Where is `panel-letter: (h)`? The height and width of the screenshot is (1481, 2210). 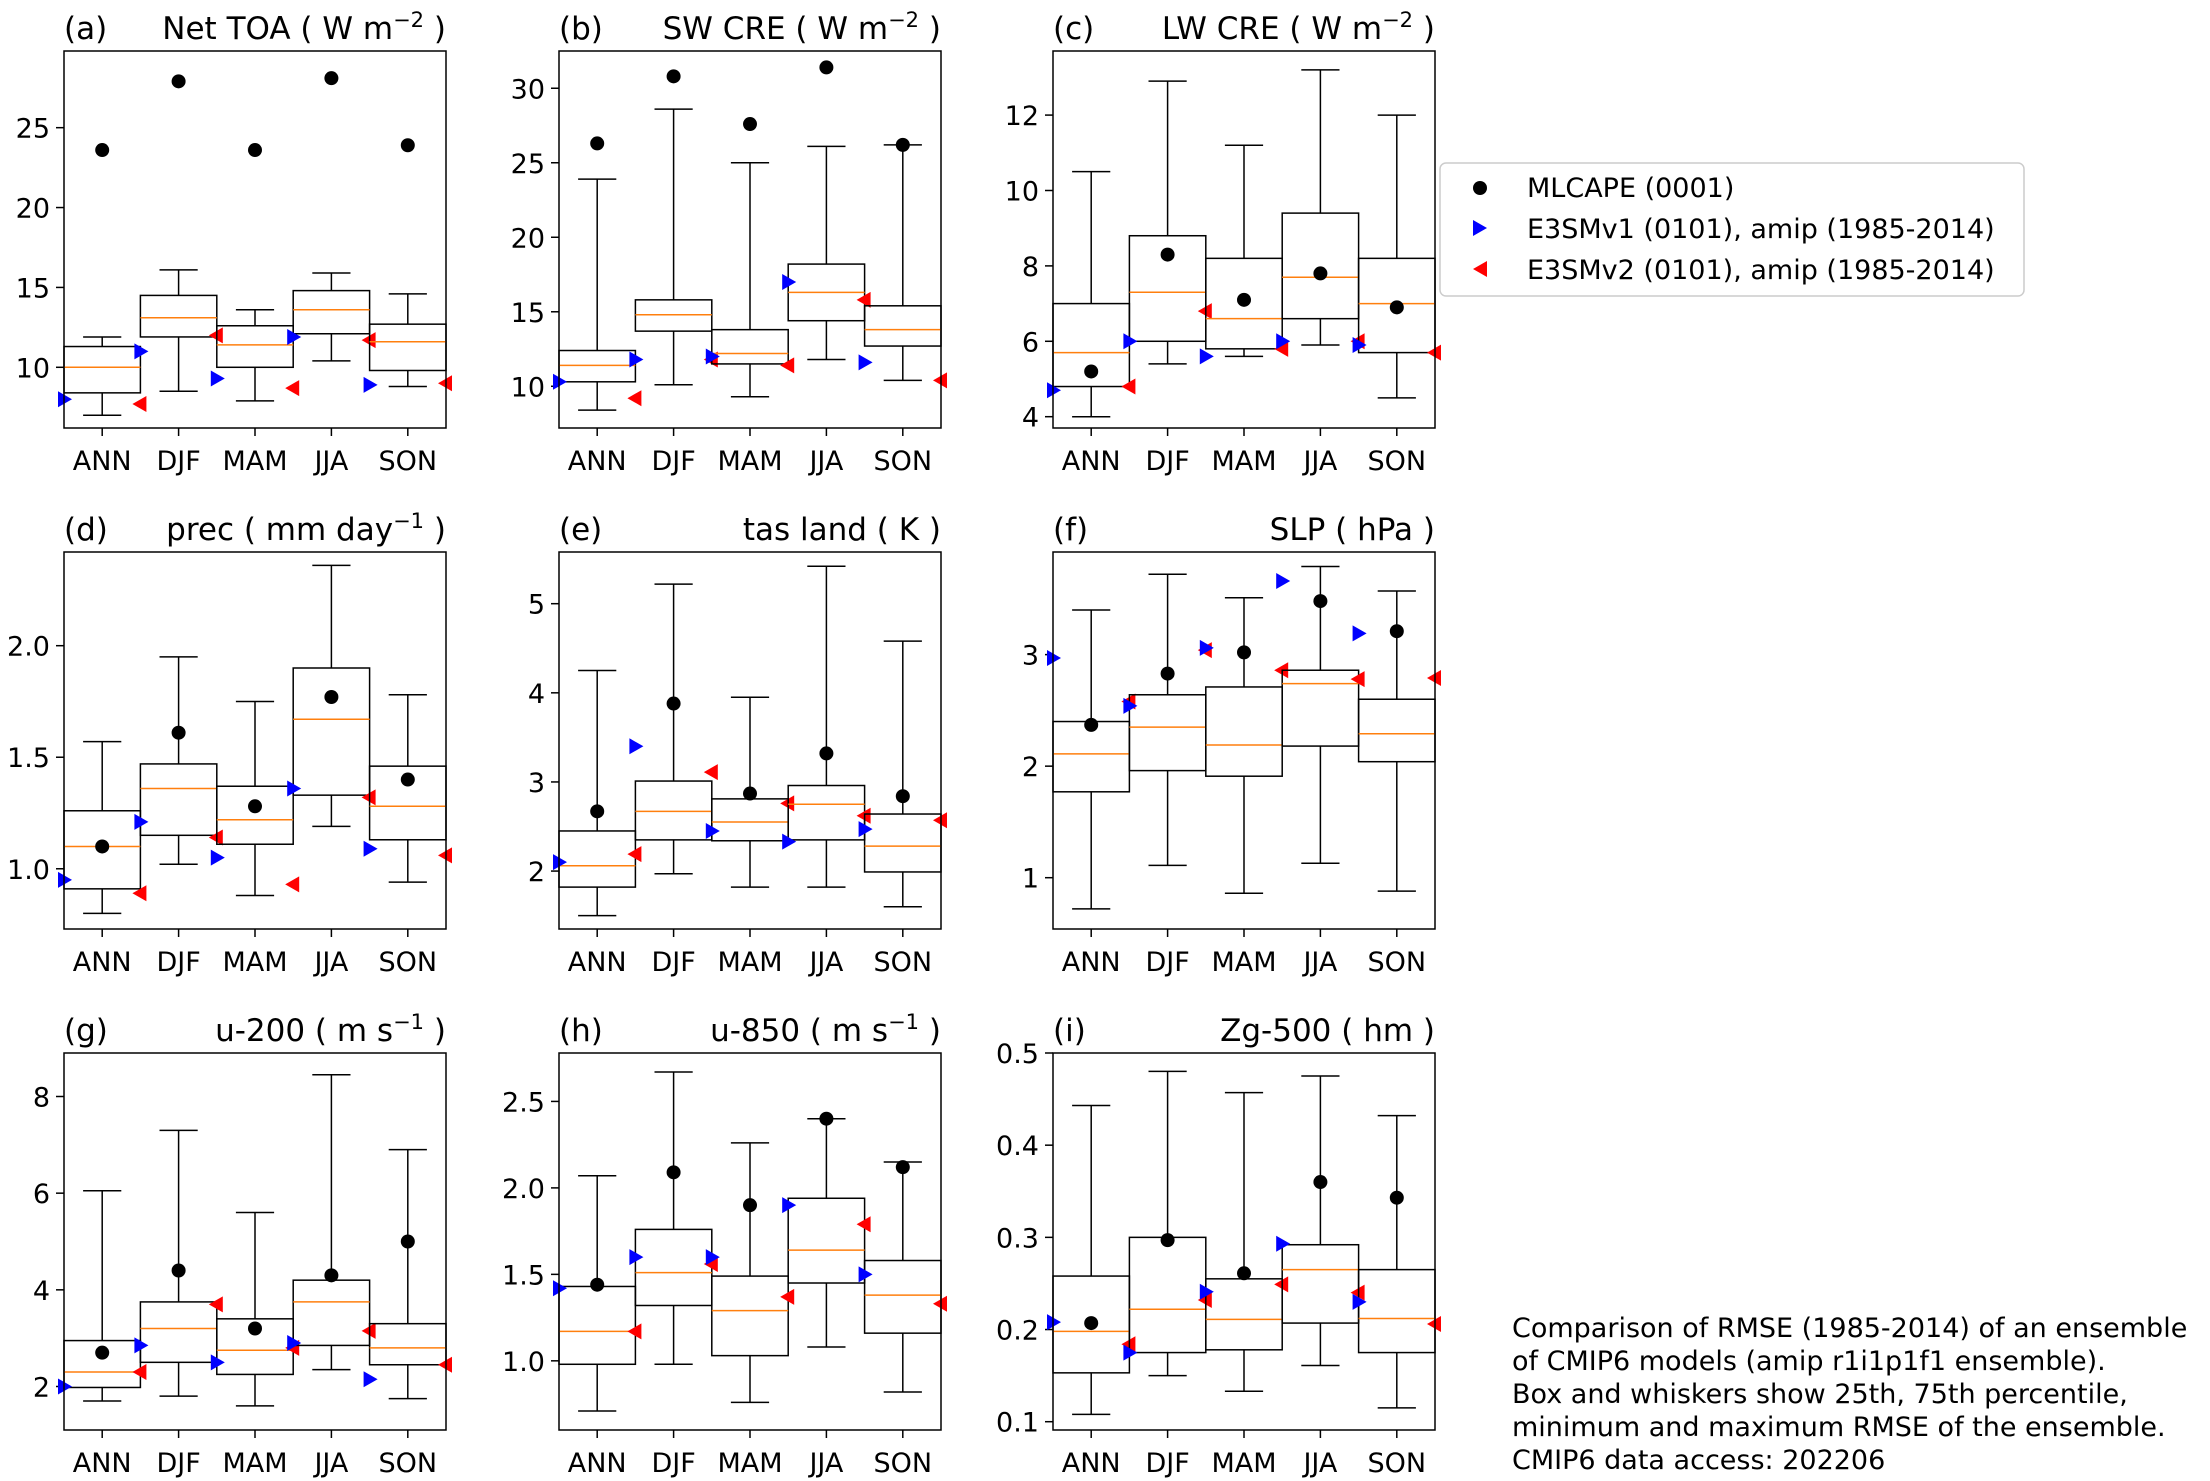
panel-letter: (h) is located at coordinates (581, 1031).